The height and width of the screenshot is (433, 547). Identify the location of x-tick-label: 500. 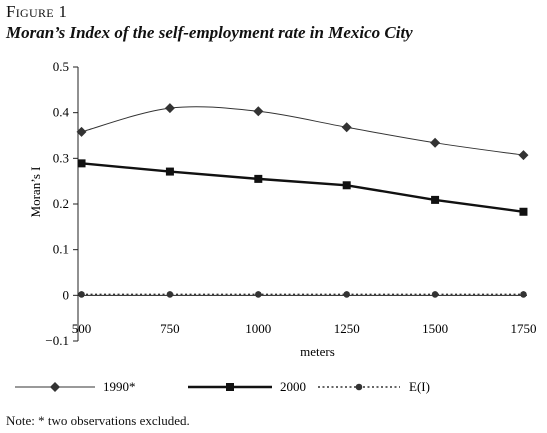
(82, 328).